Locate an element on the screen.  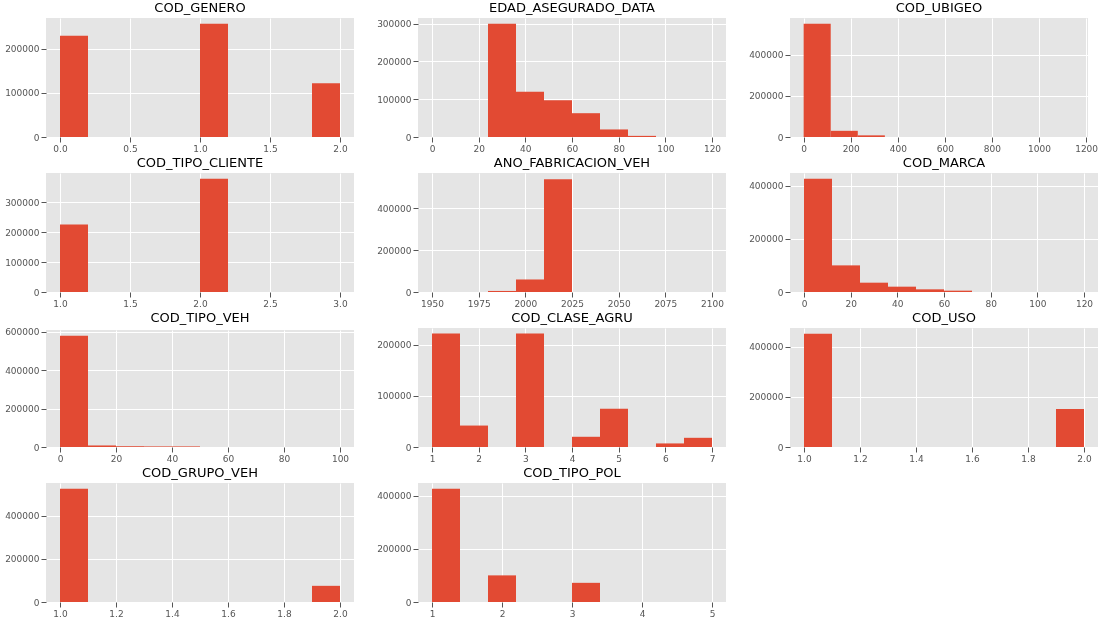
x-tick-label: 2000 is located at coordinates (526, 303).